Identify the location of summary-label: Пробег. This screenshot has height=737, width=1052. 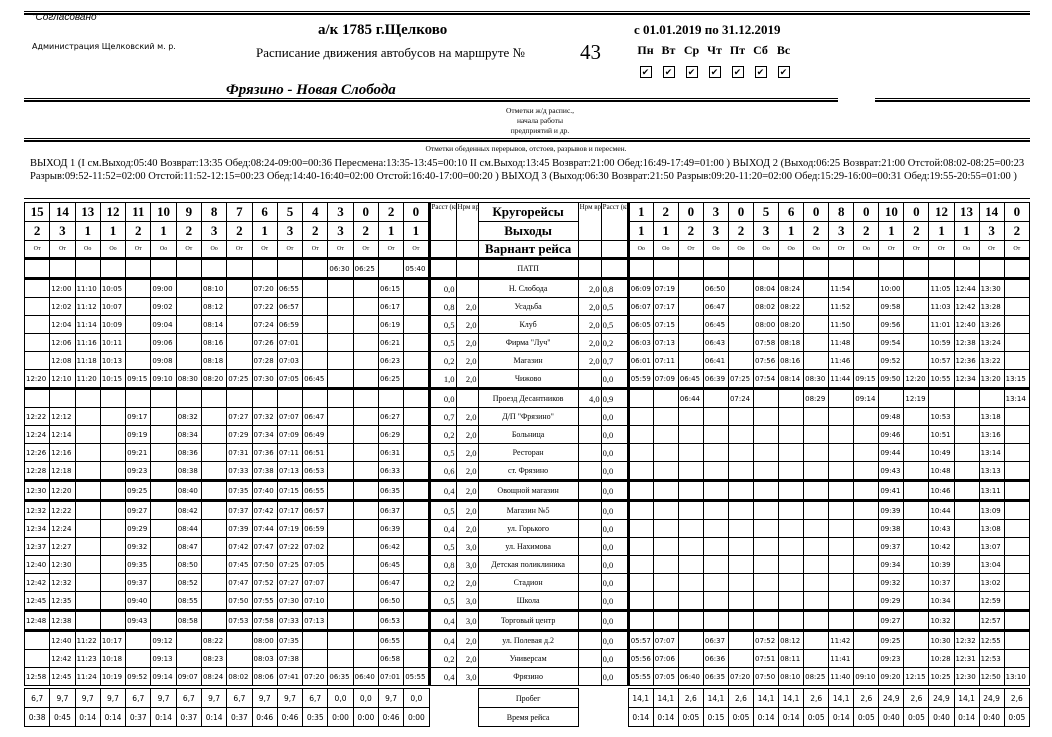
(528, 698).